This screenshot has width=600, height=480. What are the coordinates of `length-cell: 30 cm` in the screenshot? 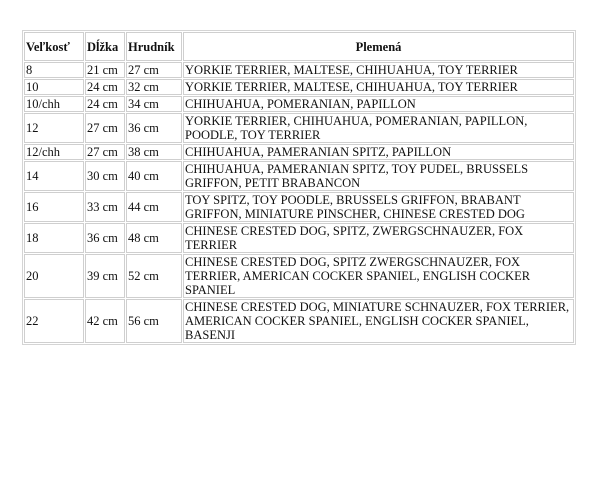 It's located at (105, 176).